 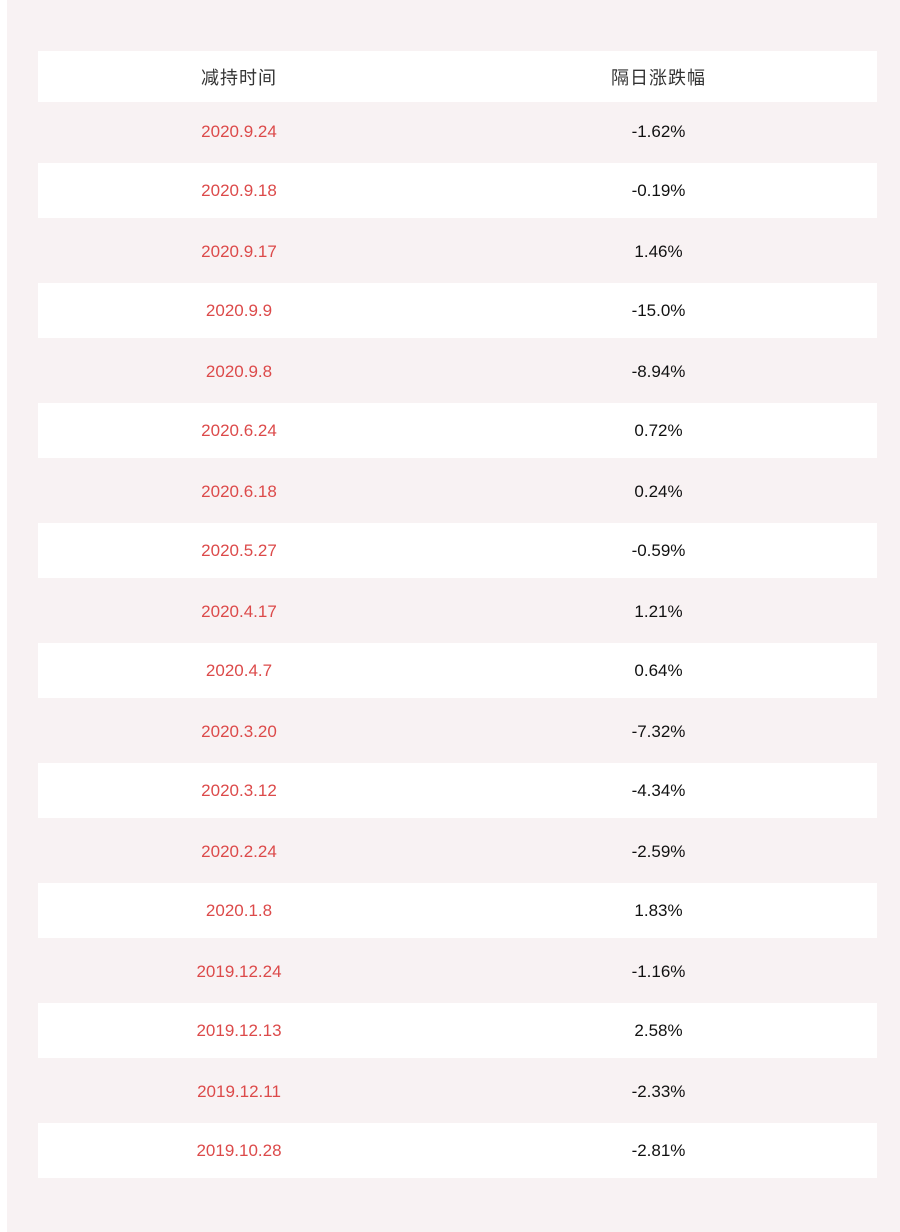 I want to click on change-cell: -2.33%, so click(x=658, y=1091).